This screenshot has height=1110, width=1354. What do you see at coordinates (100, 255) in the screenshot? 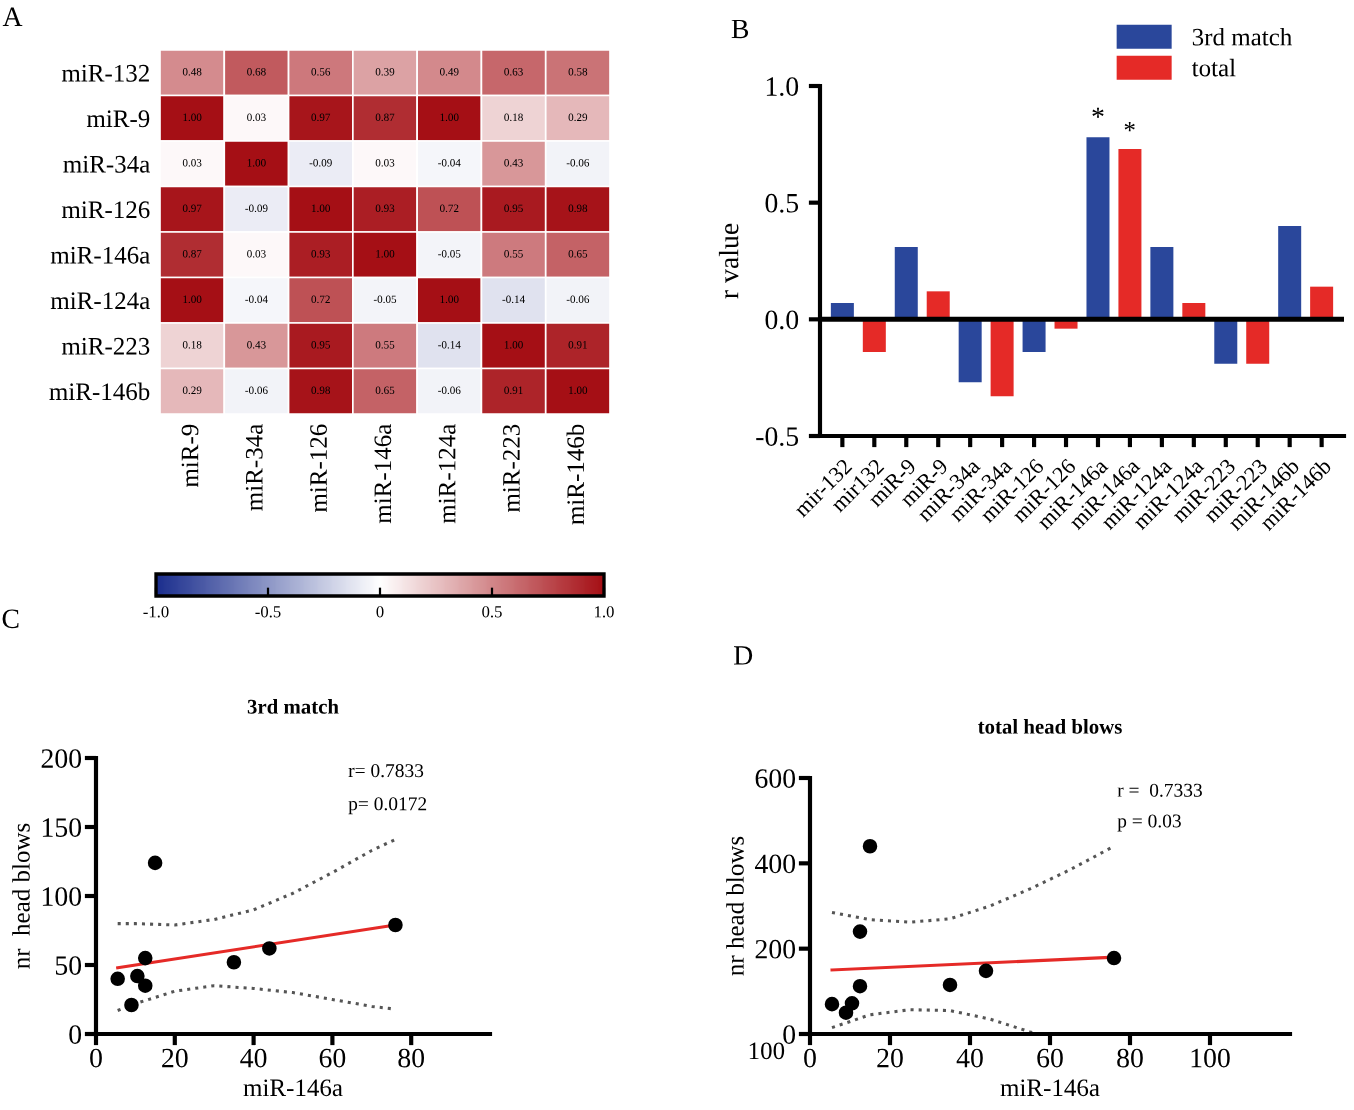
I see `y-tick-label: miR-146a` at bounding box center [100, 255].